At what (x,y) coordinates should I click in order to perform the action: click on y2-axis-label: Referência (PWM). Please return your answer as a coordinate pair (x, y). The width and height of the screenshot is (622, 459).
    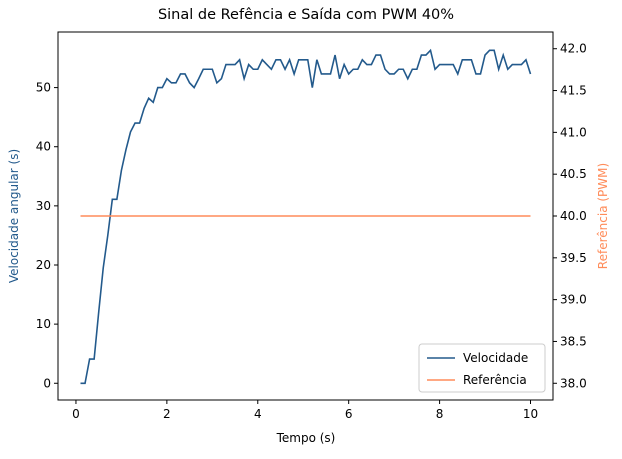
    Looking at the image, I should click on (603, 216).